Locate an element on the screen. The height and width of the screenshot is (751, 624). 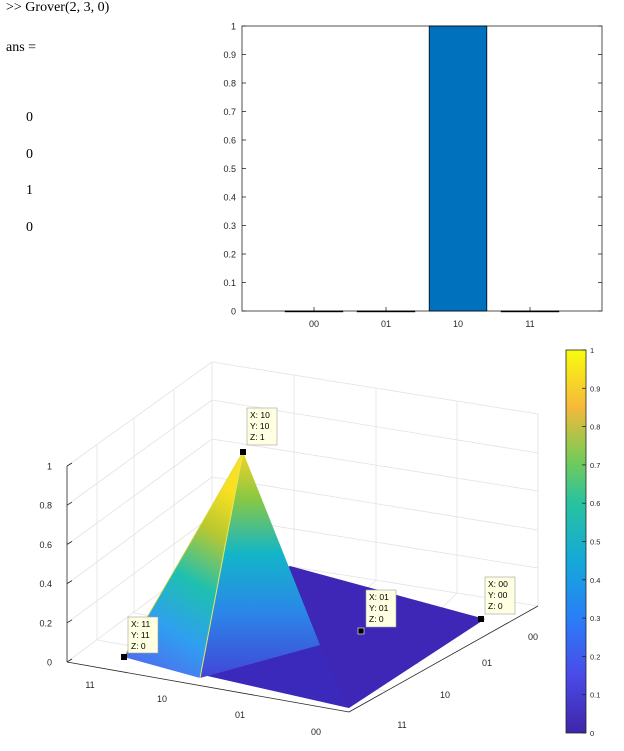
colorbar-tick-label: 0.2 is located at coordinates (595, 656).